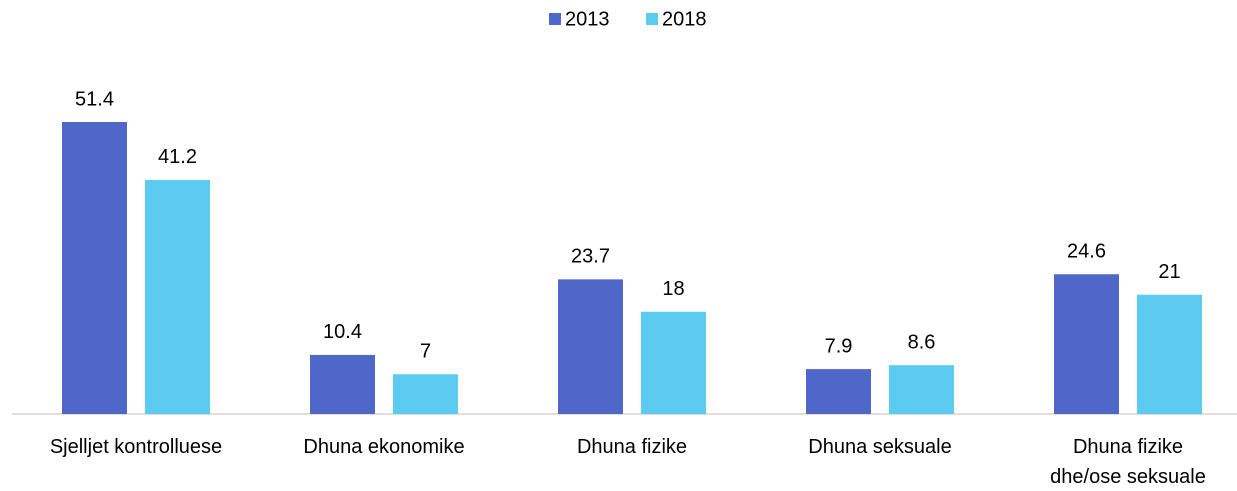 This screenshot has height=491, width=1237. What do you see at coordinates (839, 346) in the screenshot?
I see `data-label: 7.9` at bounding box center [839, 346].